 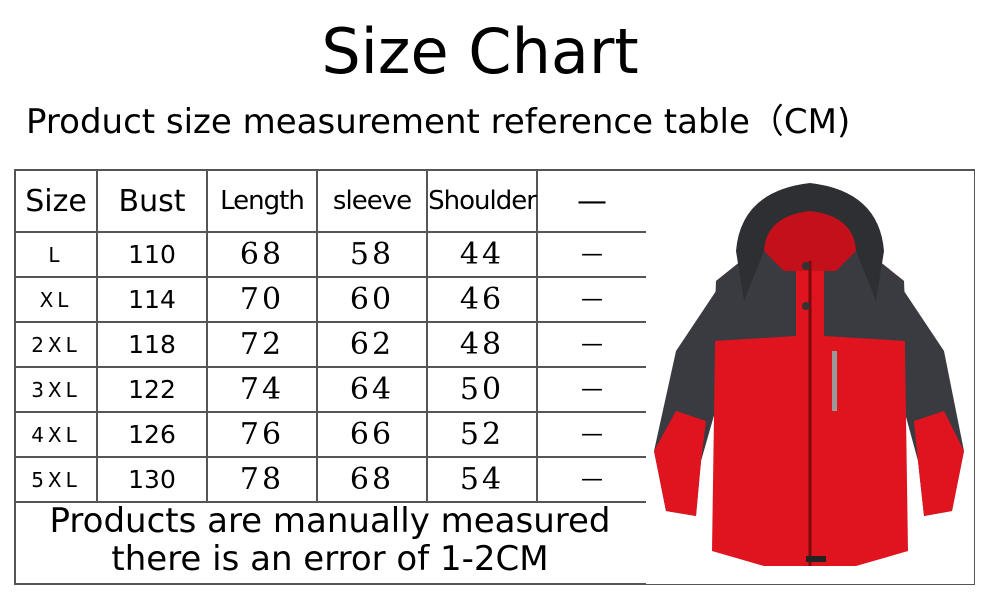 I want to click on pocket-reflective-strip, so click(x=834, y=381).